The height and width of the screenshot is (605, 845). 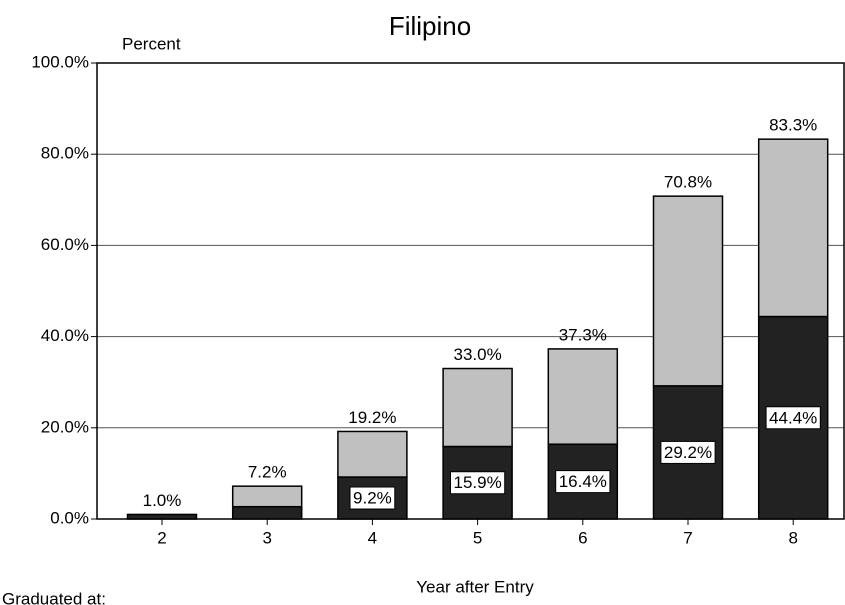 I want to click on x-tick-label: 3, so click(x=266, y=537).